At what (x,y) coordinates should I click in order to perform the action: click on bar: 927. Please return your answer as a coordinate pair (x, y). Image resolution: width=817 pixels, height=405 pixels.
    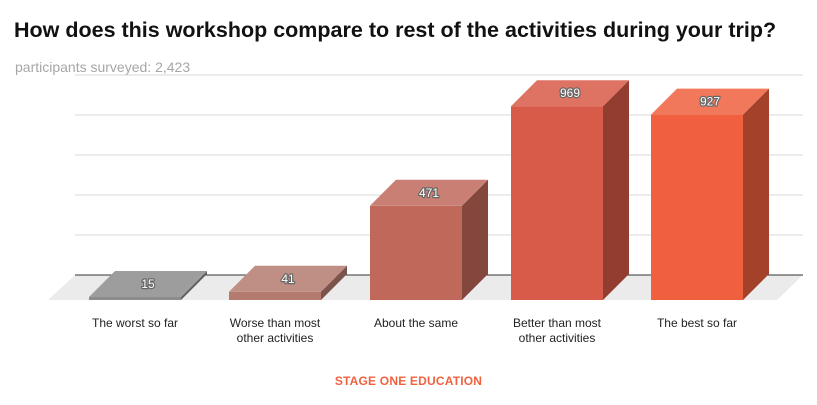
    Looking at the image, I should click on (710, 194).